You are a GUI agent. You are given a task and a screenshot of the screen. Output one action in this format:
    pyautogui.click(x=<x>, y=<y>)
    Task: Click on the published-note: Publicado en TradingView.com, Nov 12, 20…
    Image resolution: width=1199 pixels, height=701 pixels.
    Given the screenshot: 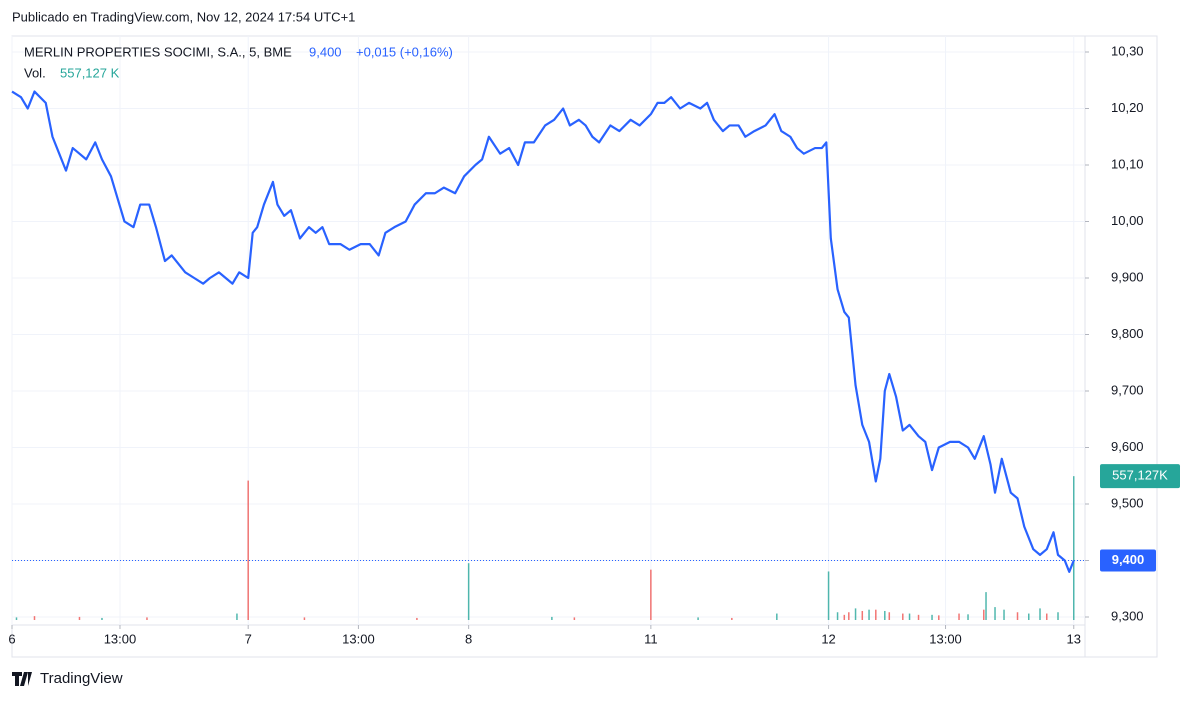 What is the action you would take?
    pyautogui.click(x=183, y=16)
    